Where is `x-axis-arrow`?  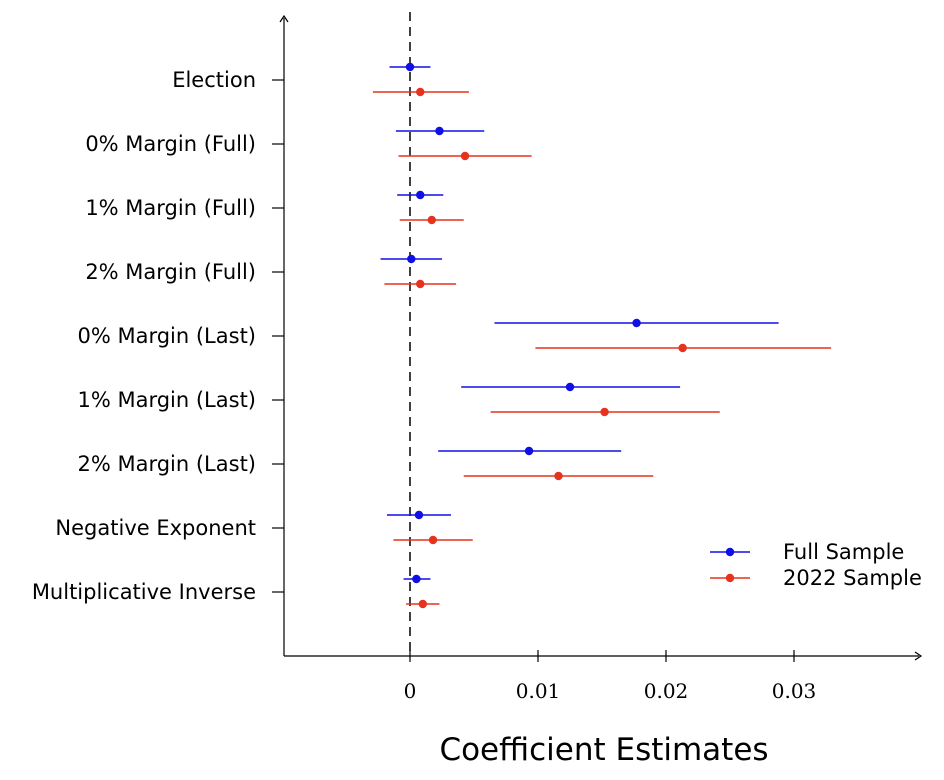
x-axis-arrow is located at coordinates (918, 656).